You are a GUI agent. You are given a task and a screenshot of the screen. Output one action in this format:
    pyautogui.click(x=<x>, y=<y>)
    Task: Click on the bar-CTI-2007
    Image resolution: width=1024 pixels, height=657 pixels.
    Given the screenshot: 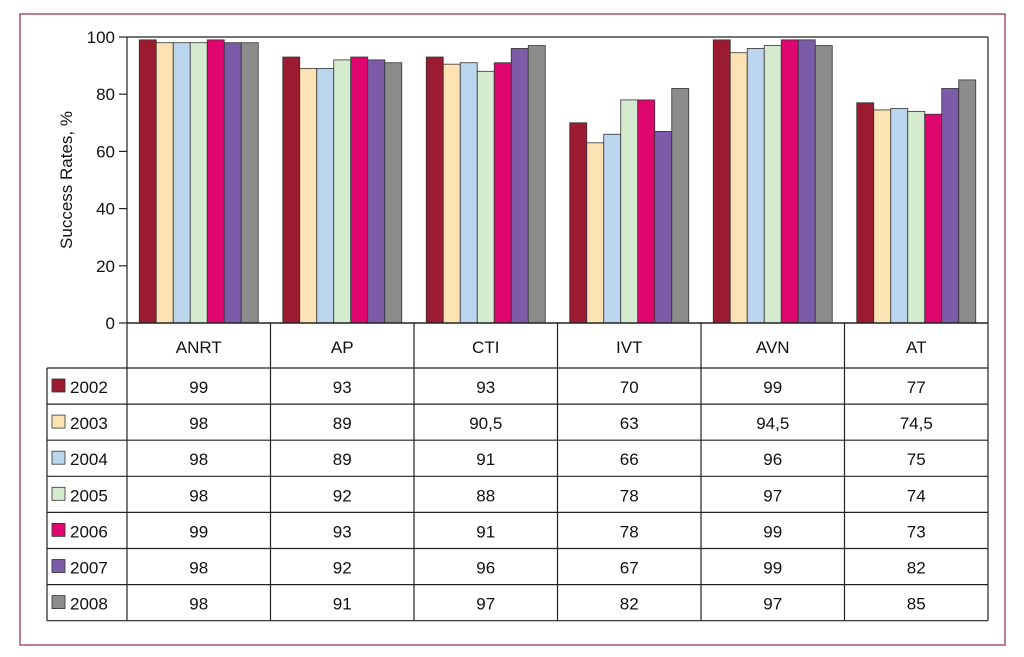 What is the action you would take?
    pyautogui.click(x=519, y=186)
    